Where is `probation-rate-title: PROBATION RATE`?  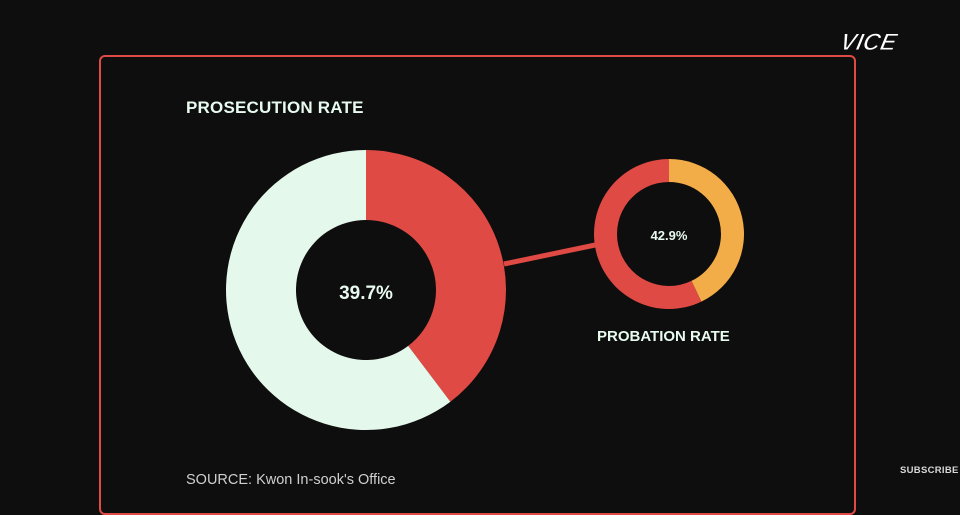 probation-rate-title: PROBATION RATE is located at coordinates (663, 336).